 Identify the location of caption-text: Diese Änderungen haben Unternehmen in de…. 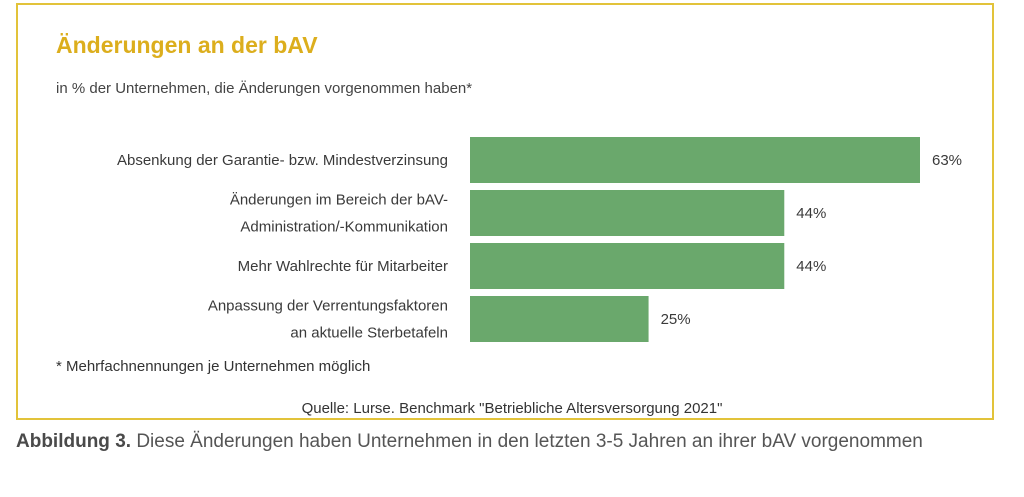
(527, 441).